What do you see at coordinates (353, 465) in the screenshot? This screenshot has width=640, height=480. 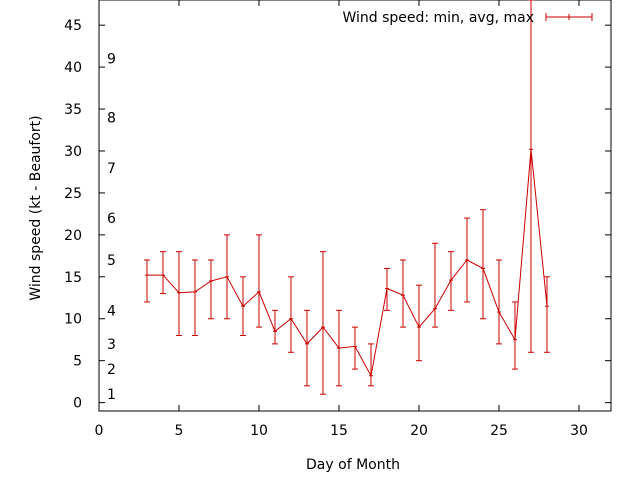 I see `x-axis-title: Day of Month` at bounding box center [353, 465].